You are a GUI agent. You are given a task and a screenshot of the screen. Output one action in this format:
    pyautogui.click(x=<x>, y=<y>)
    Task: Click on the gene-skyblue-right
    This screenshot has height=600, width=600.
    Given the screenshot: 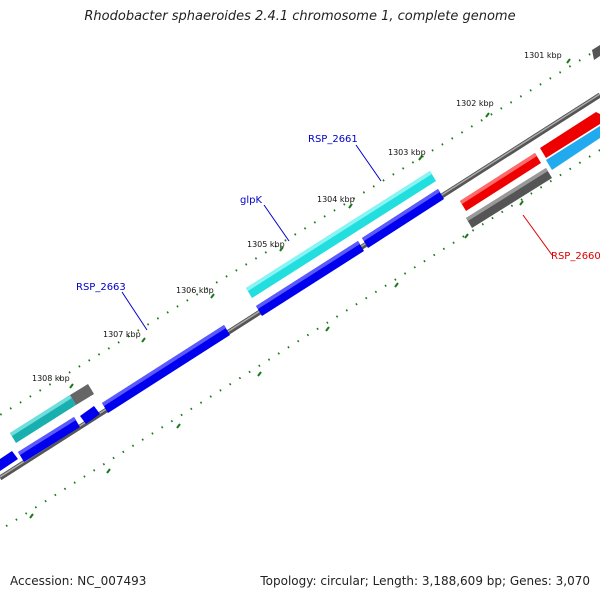 What is the action you would take?
    pyautogui.click(x=573, y=148)
    